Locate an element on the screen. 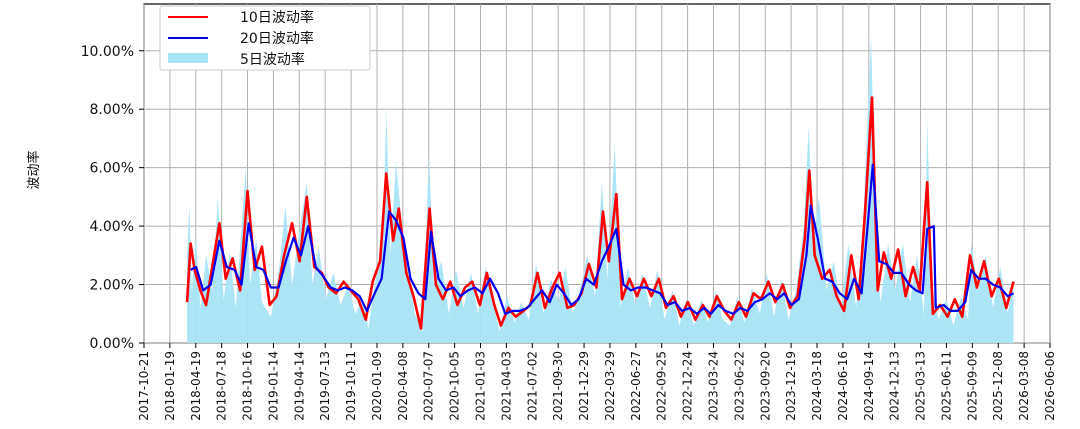  x-tick-label: 2025-12-08 is located at coordinates (998, 386).